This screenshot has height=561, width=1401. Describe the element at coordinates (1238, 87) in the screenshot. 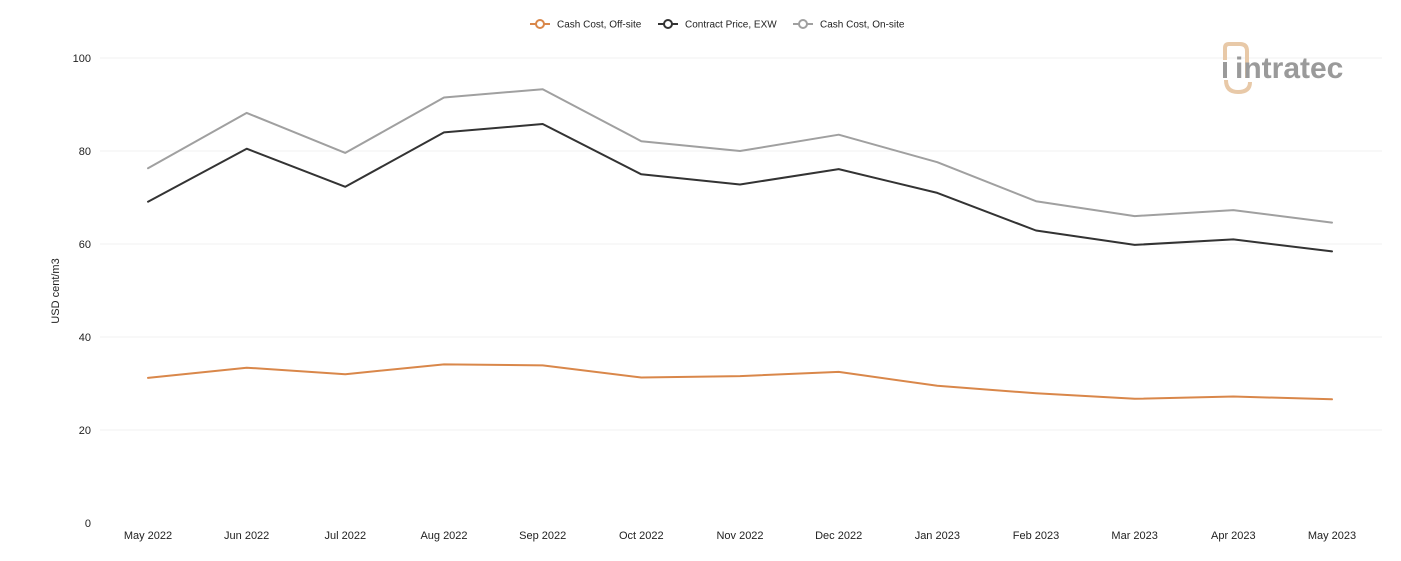

I see `logo-arc-icon` at that location.